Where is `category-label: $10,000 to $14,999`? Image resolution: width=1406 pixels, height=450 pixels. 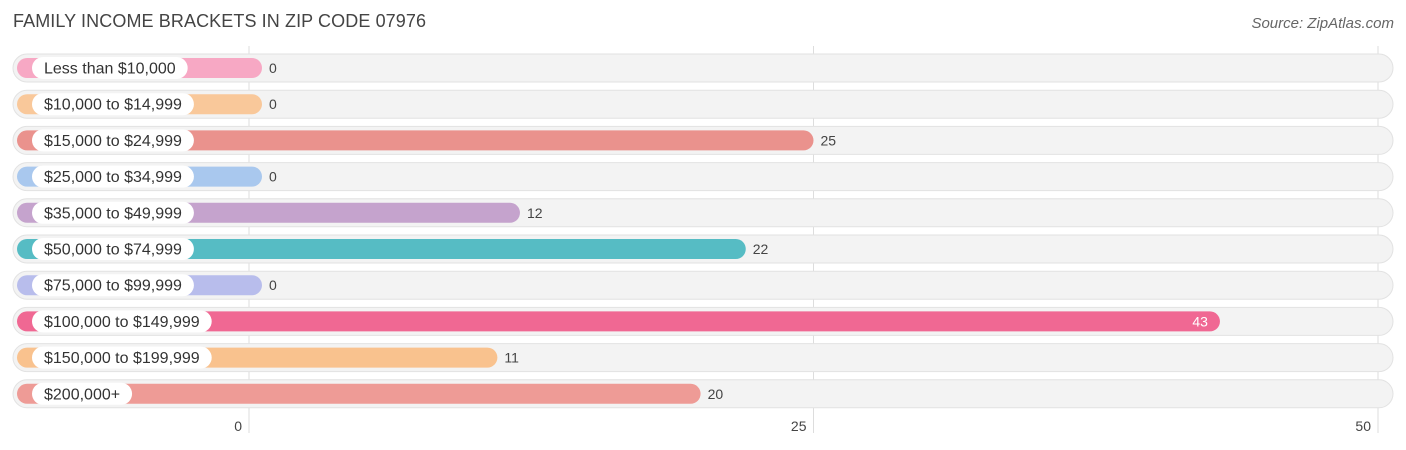
category-label: $10,000 to $14,999 is located at coordinates (113, 105).